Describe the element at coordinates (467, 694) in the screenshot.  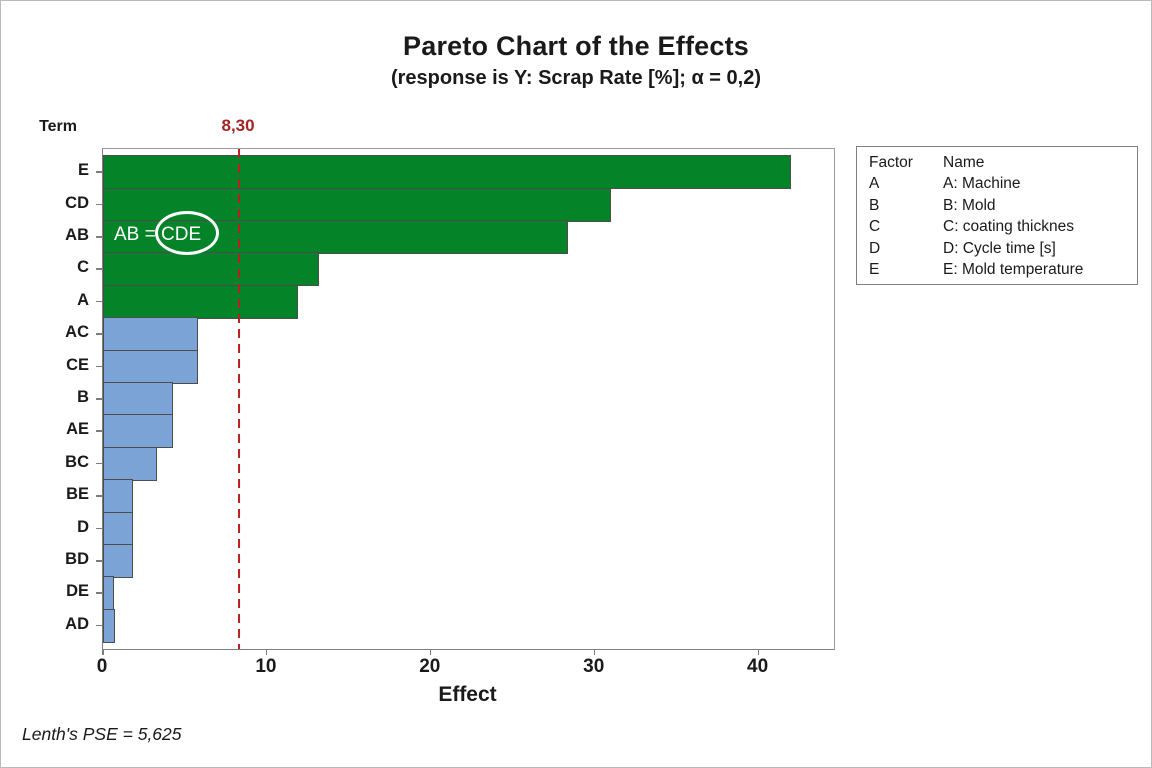
I see `x-axis-title: Effect` at that location.